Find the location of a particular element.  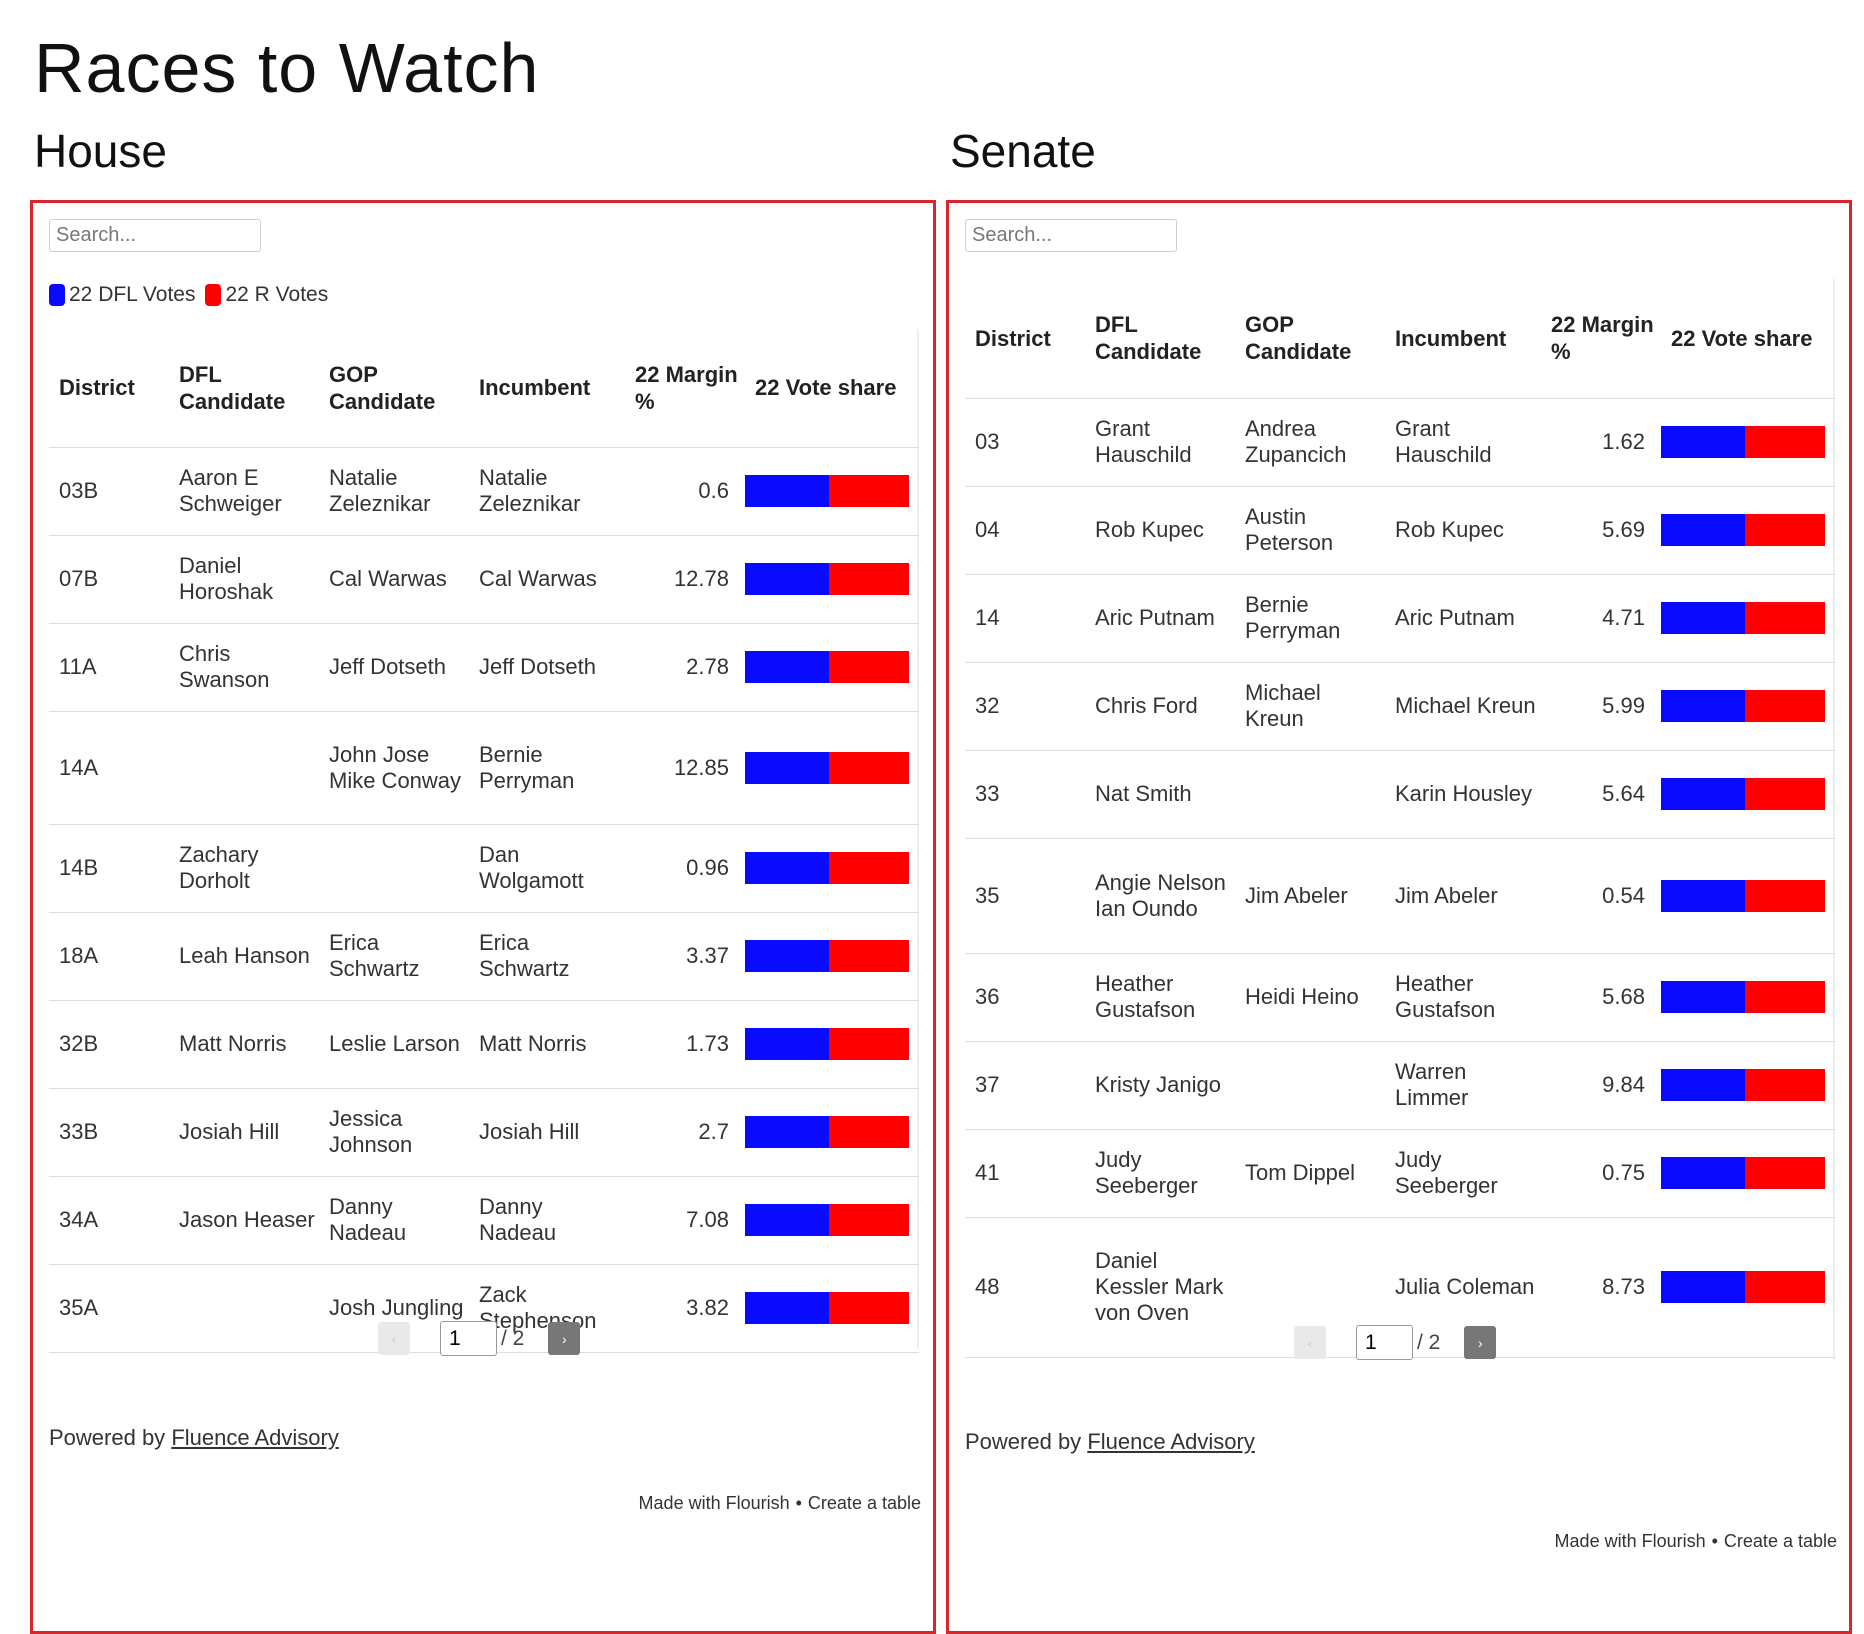

senate-create-table-link: Create a table is located at coordinates (1780, 1541).